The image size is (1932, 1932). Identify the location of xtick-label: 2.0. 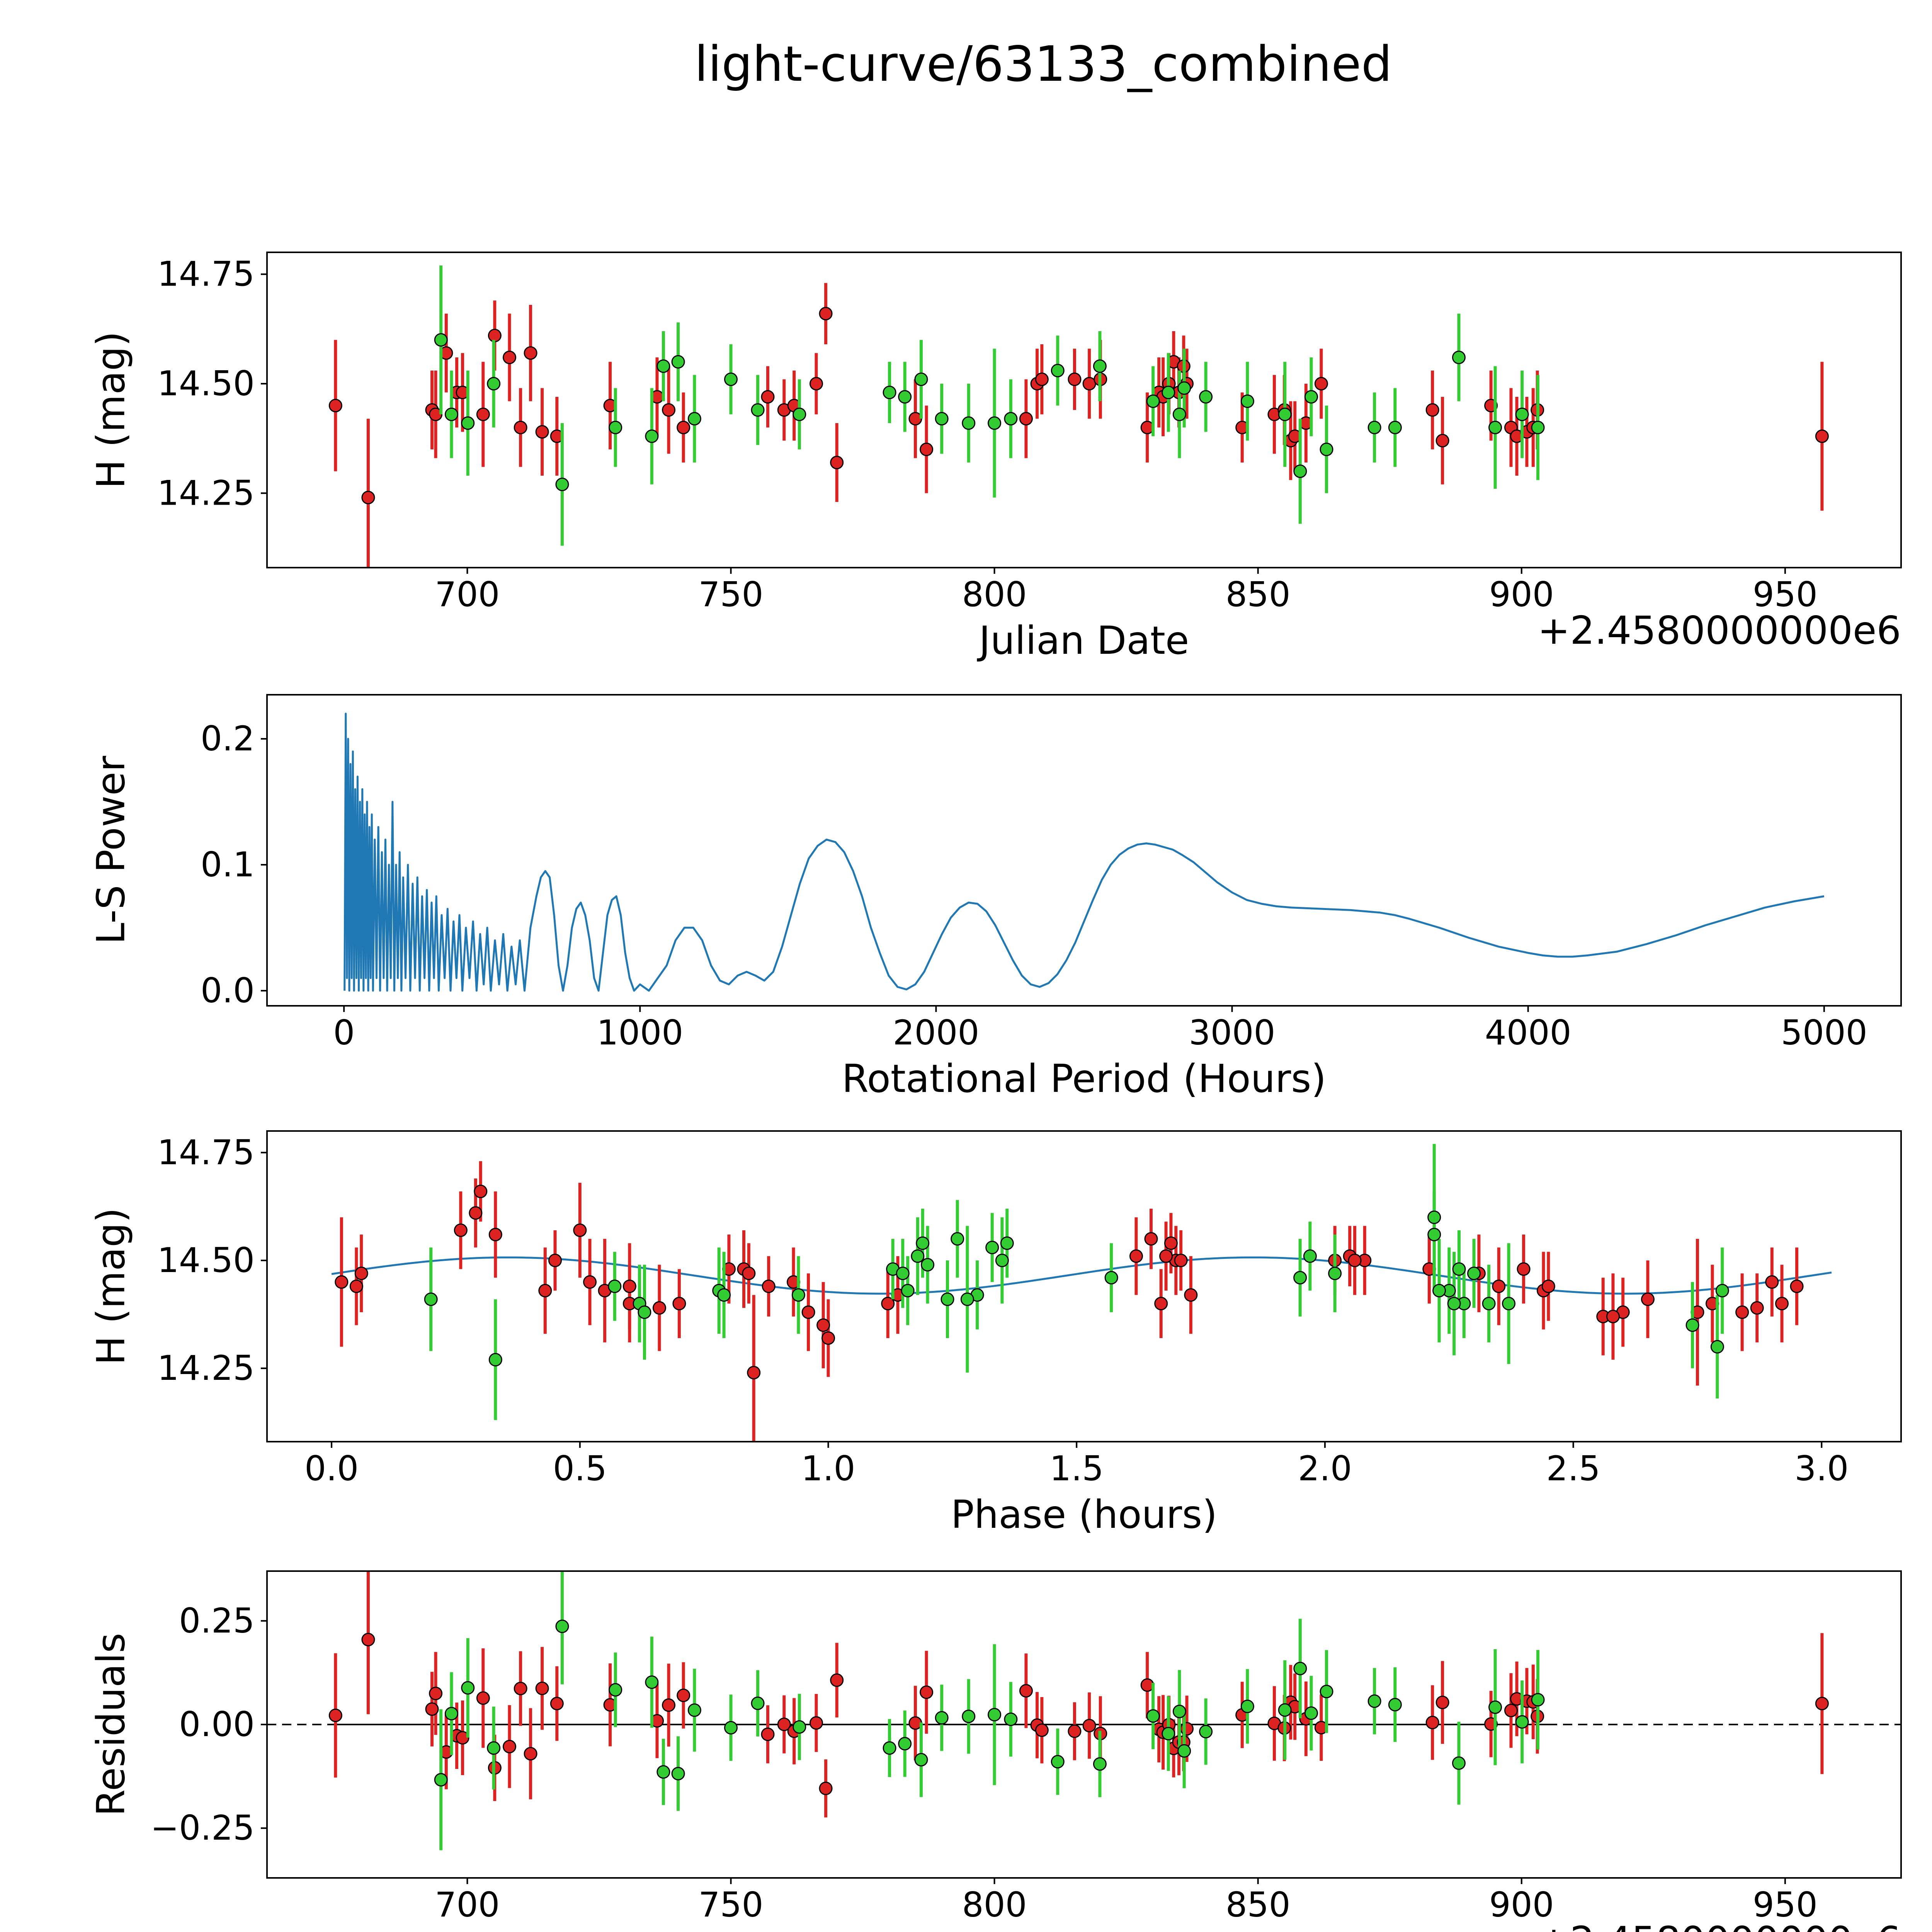
(1325, 1468).